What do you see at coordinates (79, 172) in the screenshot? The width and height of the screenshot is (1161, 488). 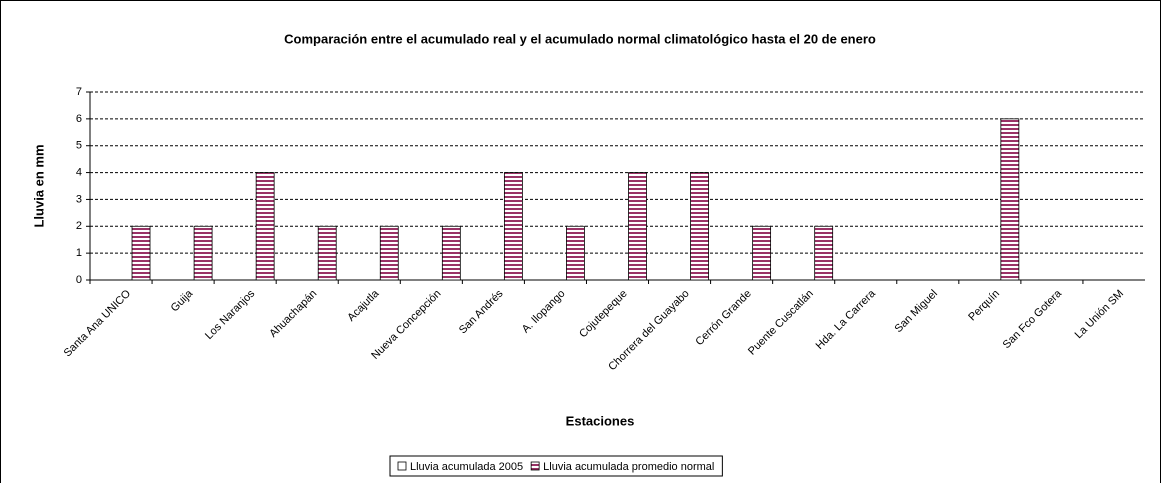 I see `y-tick-label: 4` at bounding box center [79, 172].